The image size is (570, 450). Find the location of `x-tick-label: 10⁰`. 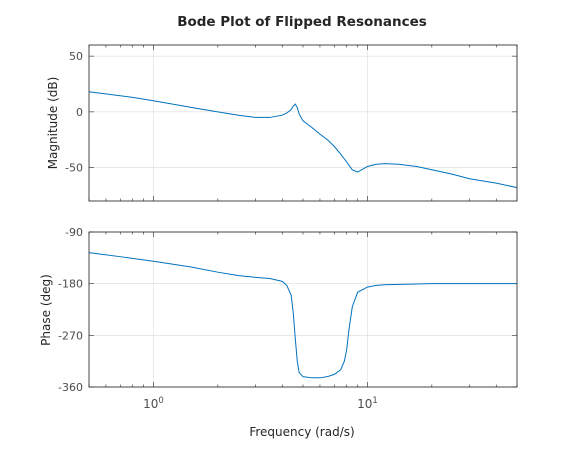

x-tick-label: 10⁰ is located at coordinates (153, 403).